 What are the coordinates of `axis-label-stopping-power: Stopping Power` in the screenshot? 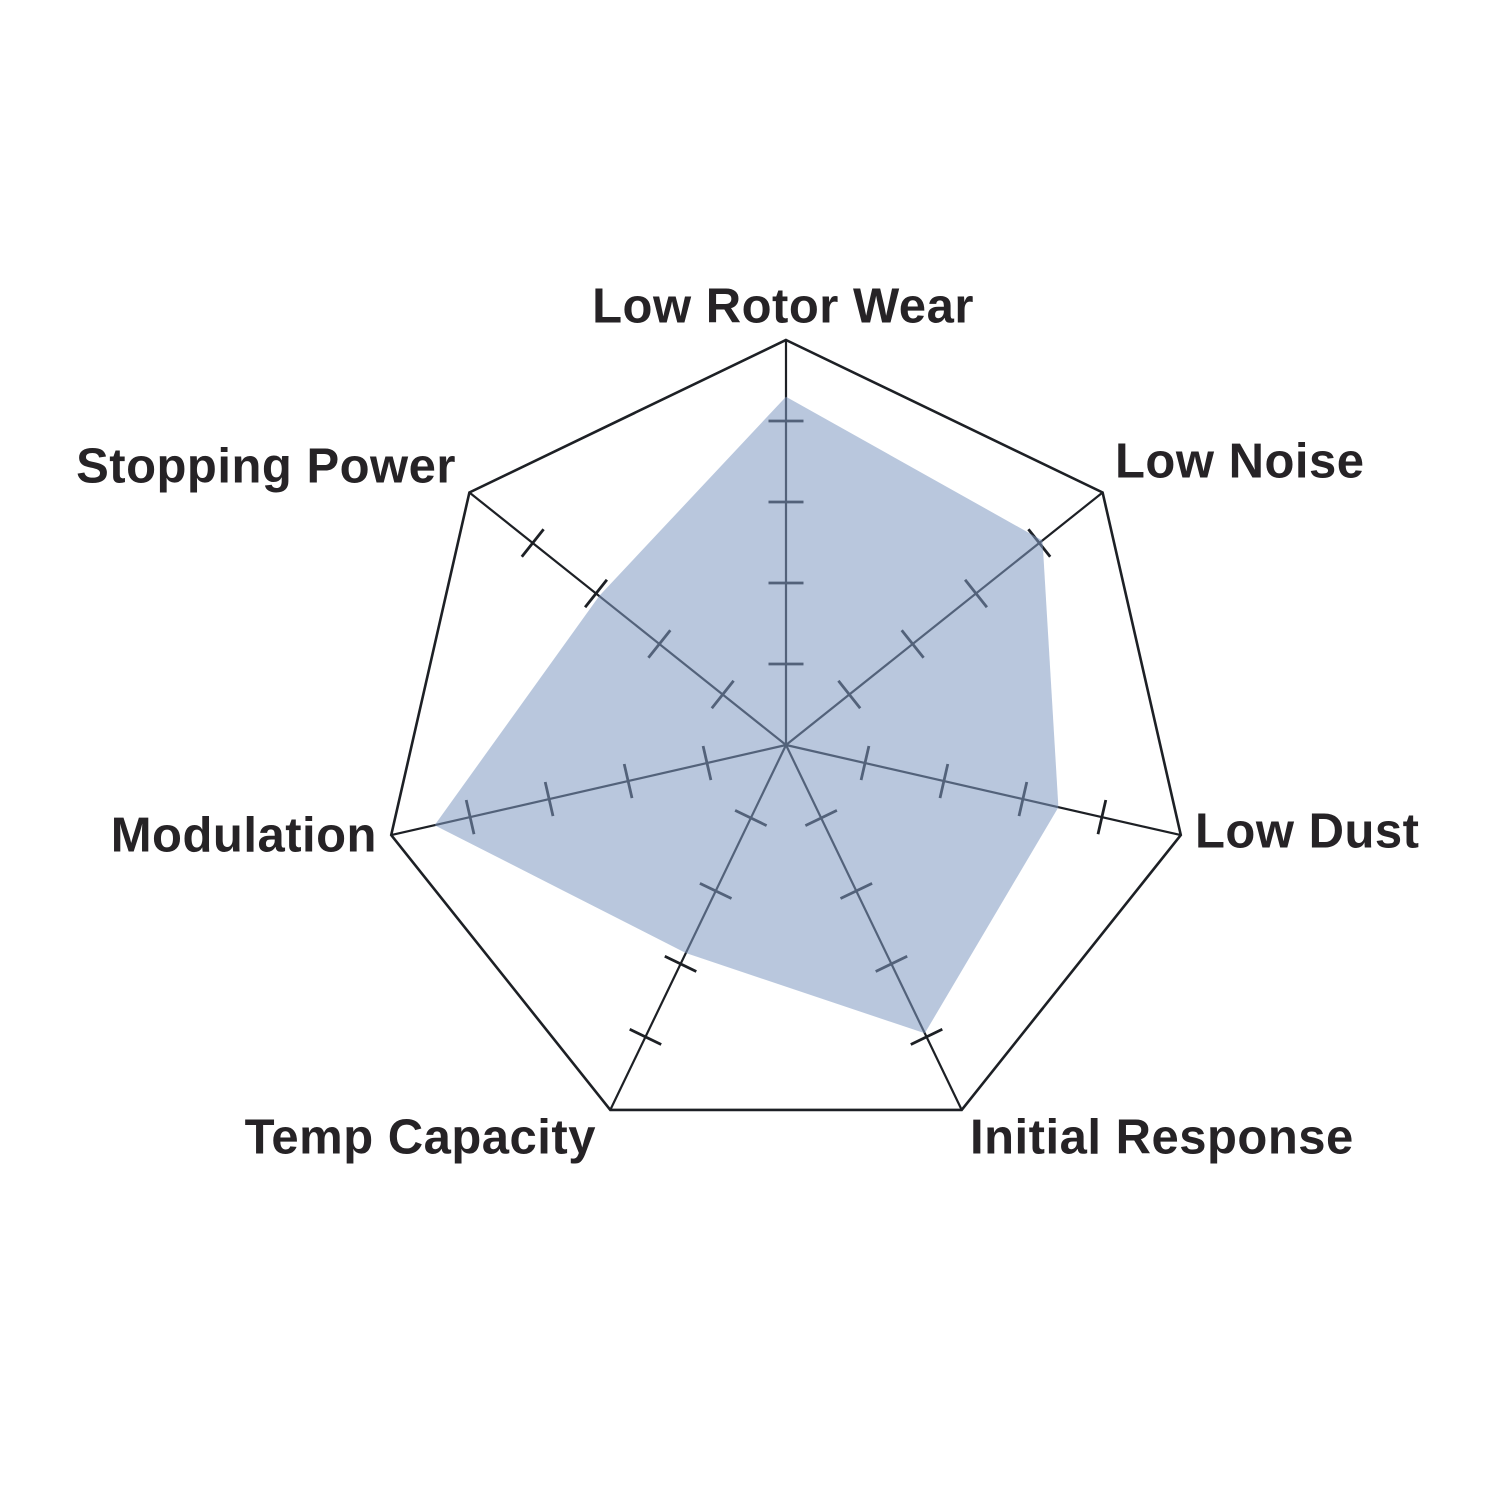 It's located at (266, 466).